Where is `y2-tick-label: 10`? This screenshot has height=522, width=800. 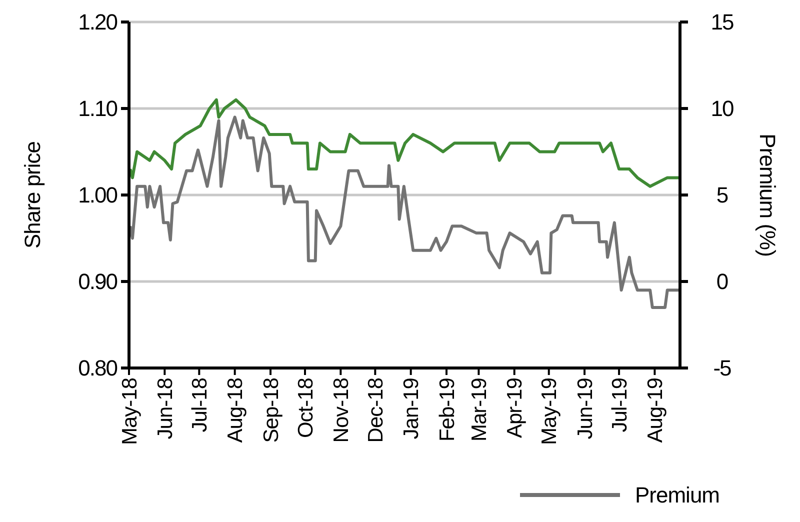
y2-tick-label: 10 is located at coordinates (722, 109).